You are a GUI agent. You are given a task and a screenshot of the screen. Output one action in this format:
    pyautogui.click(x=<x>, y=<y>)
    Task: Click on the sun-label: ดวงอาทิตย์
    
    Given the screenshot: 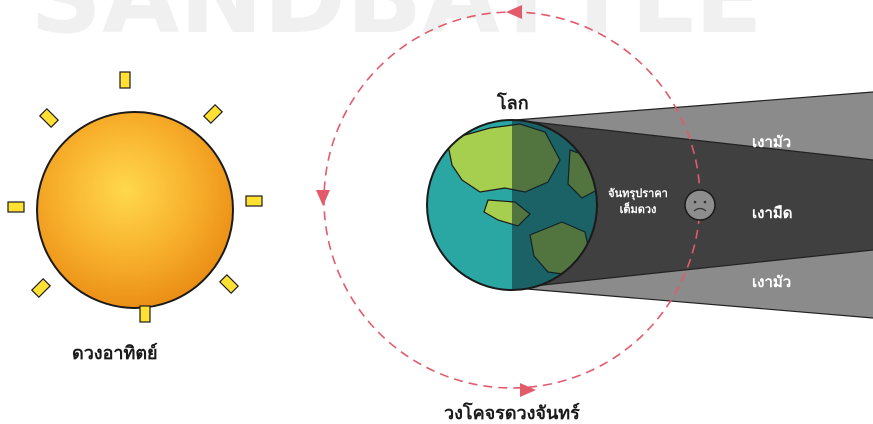 What is the action you would take?
    pyautogui.click(x=115, y=353)
    